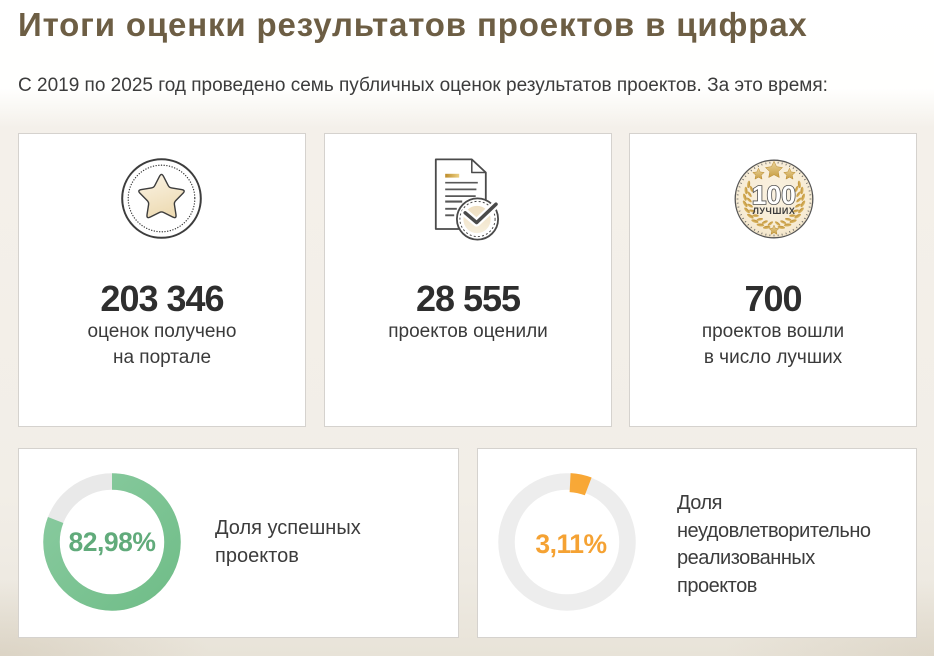 The image size is (934, 656). I want to click on svg-text: 100, so click(774, 195).